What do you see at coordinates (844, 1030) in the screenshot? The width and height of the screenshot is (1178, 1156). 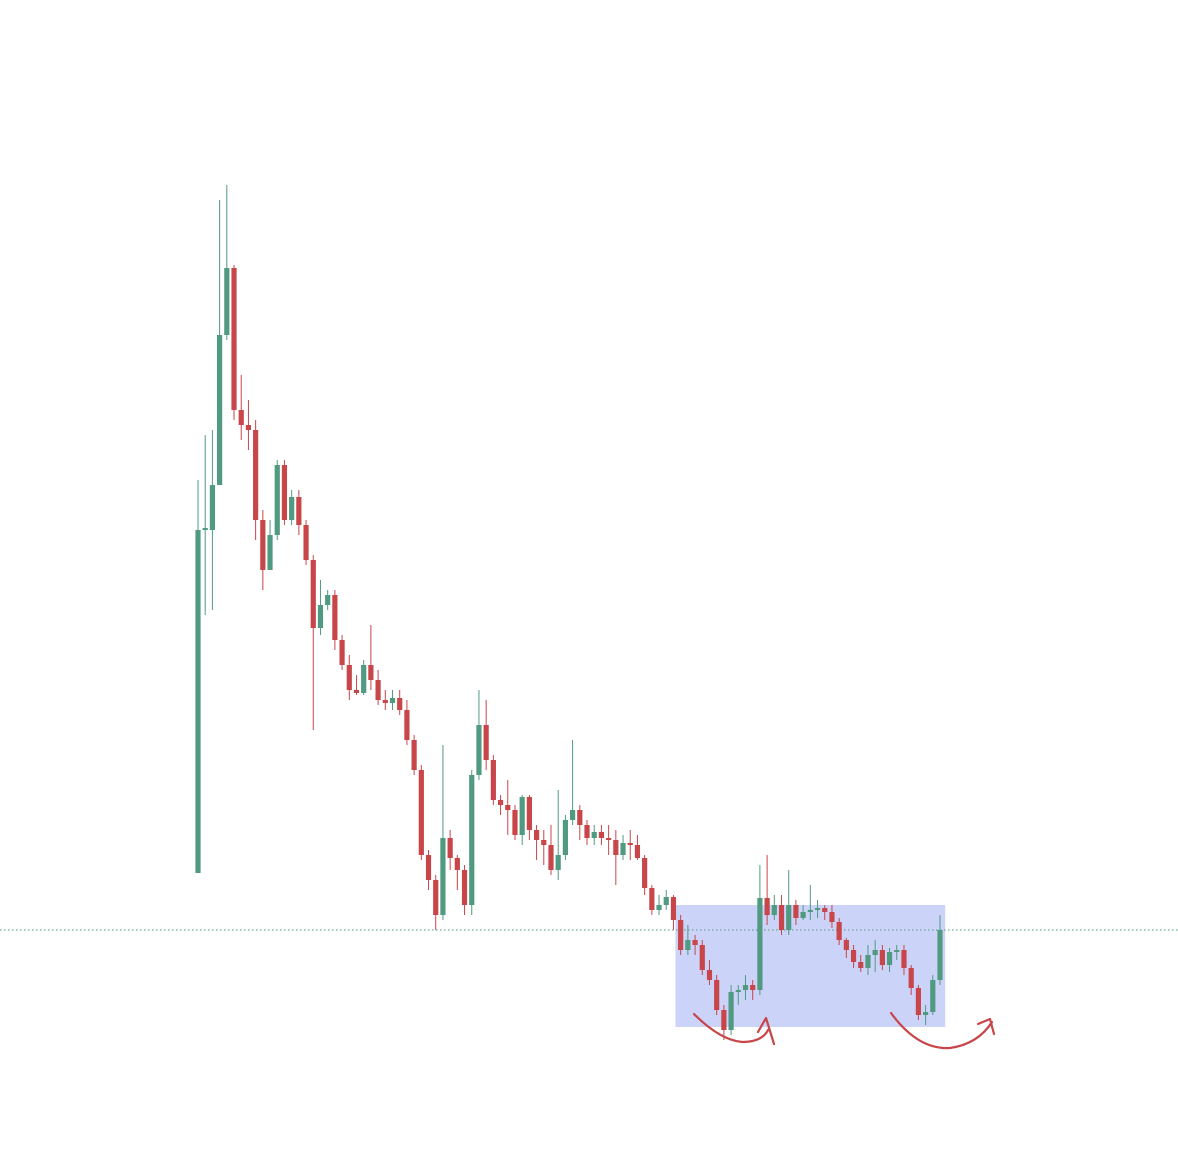 I see `annotation-layer` at bounding box center [844, 1030].